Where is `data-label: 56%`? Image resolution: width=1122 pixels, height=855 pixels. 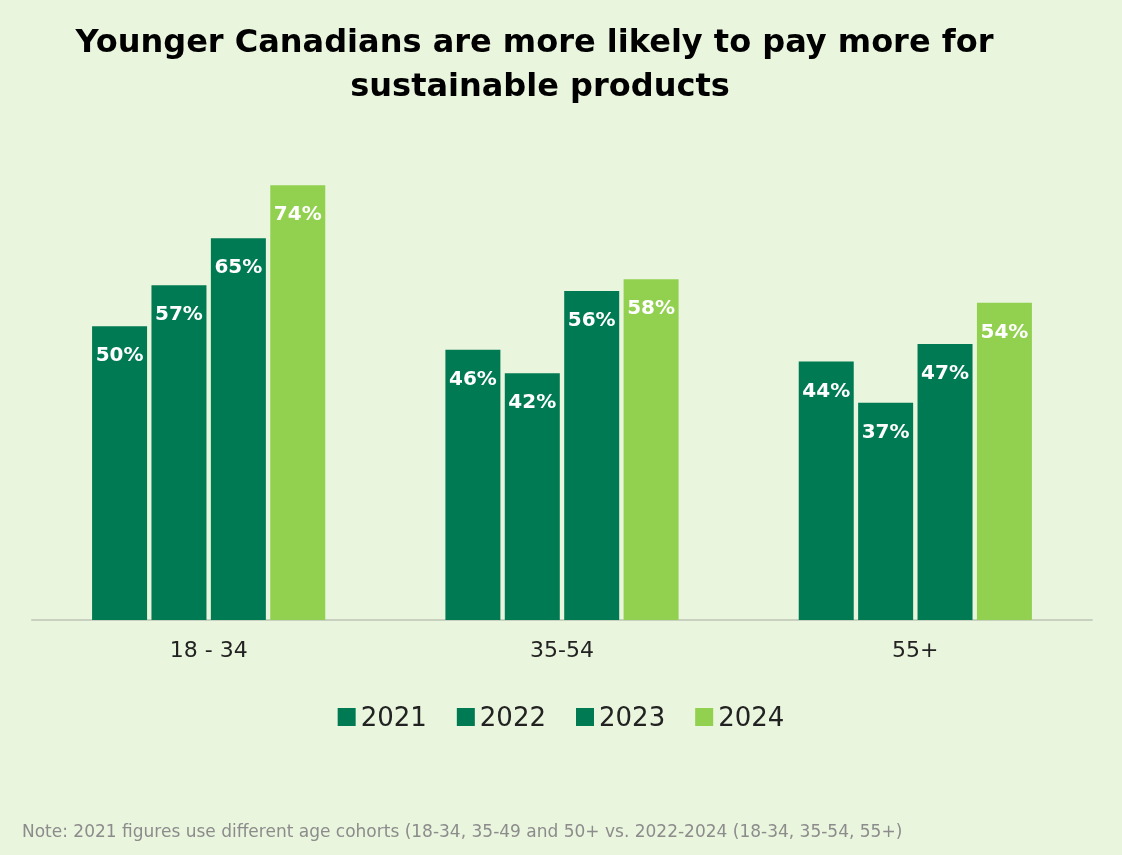
data-label: 56% is located at coordinates (591, 319).